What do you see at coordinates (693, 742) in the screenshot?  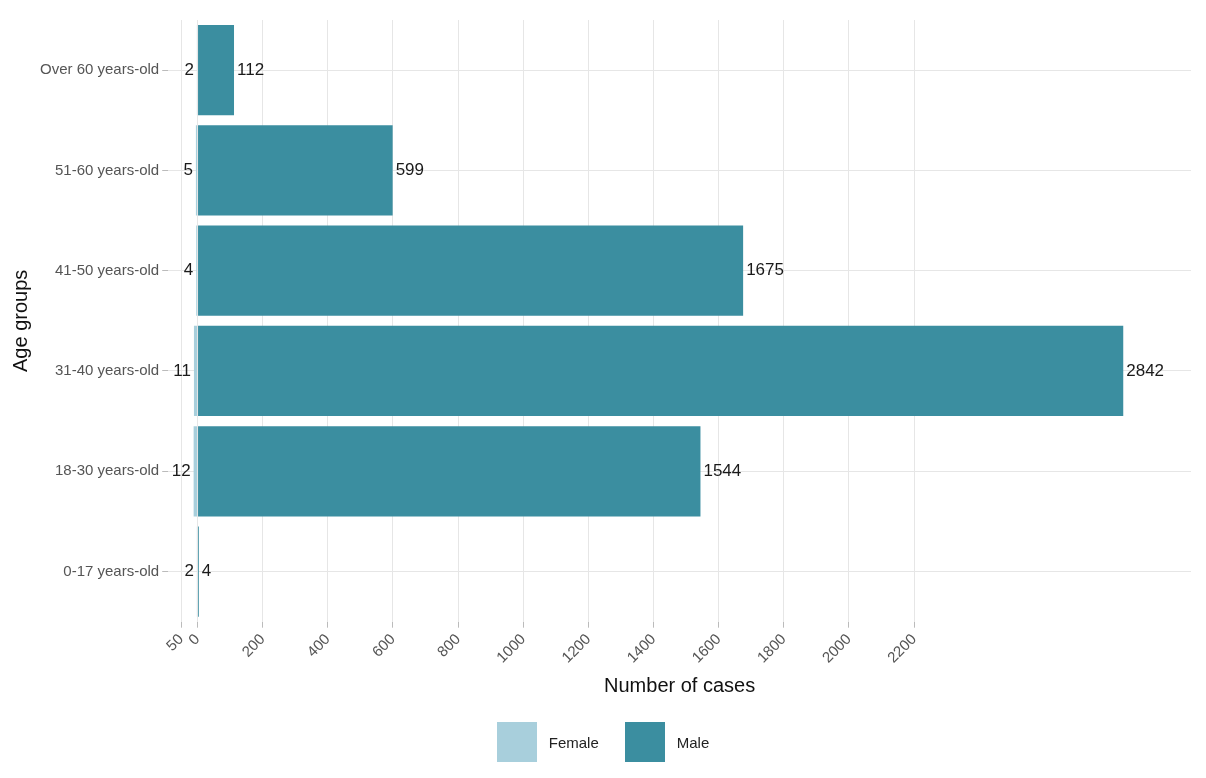 I see `text: Male` at bounding box center [693, 742].